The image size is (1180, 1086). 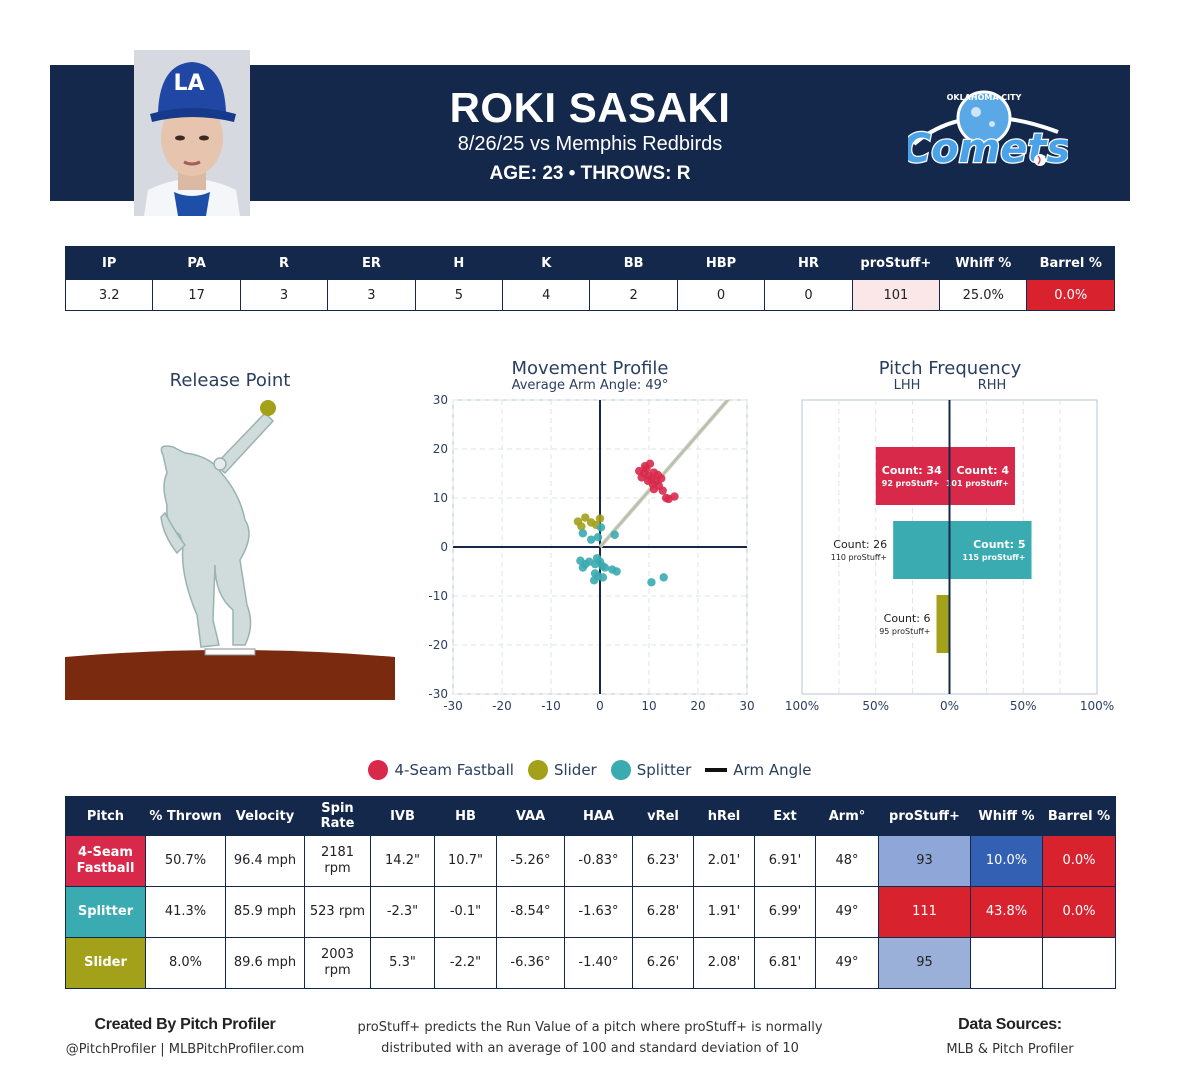 I want to click on legend-item-splitter: Splitter, so click(x=651, y=770).